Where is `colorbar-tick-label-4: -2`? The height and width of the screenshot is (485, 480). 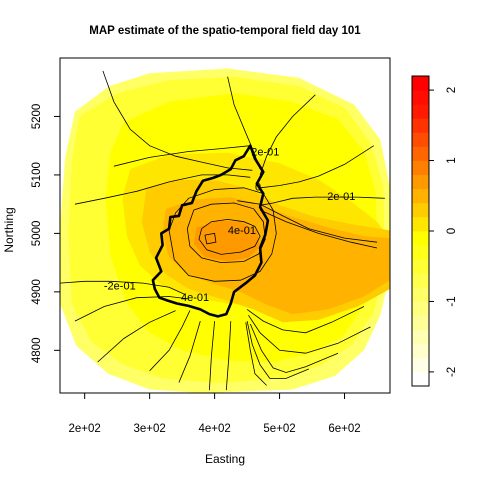
colorbar-tick-label-4: -2 is located at coordinates (452, 372).